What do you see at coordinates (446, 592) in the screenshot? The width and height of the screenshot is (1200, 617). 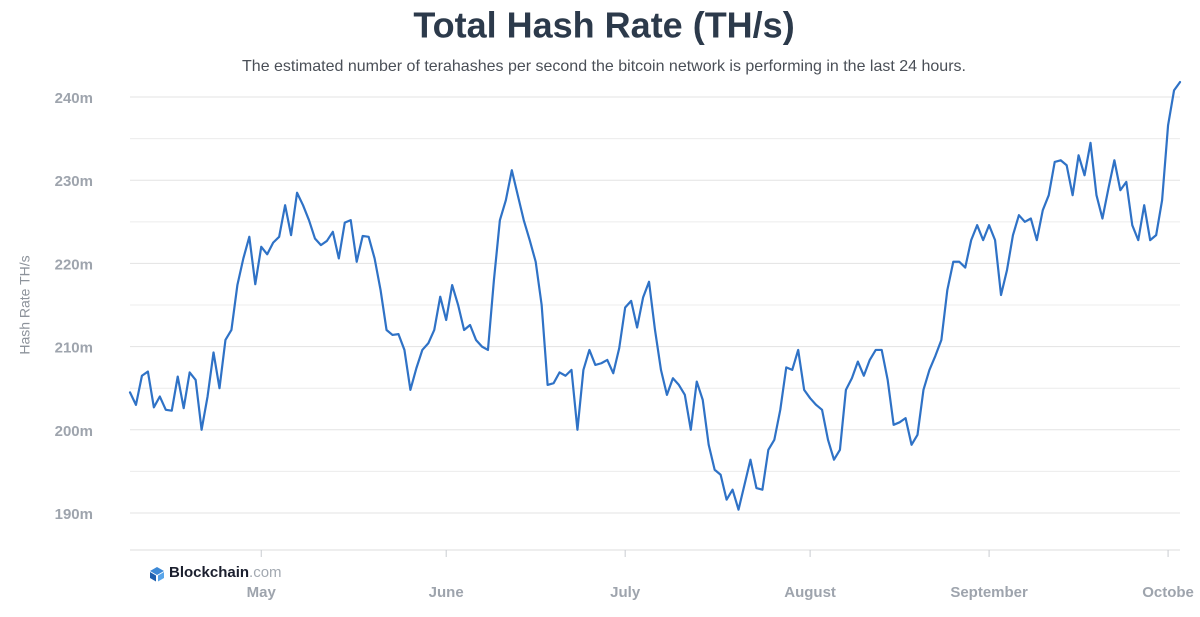 I see `x-tick-label: June` at bounding box center [446, 592].